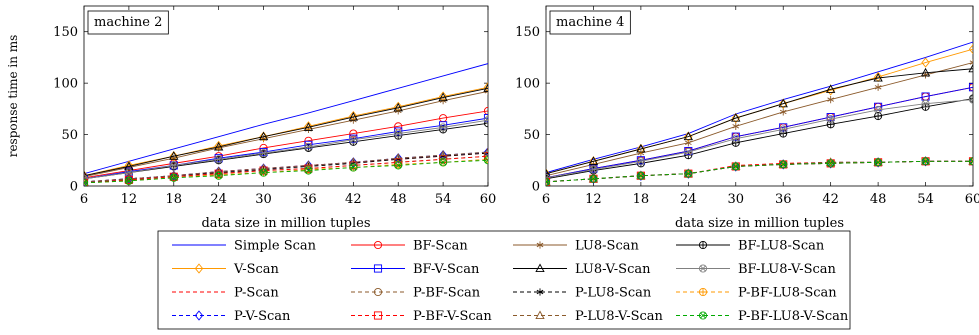 Image resolution: width=979 pixels, height=335 pixels. Describe the element at coordinates (13, 96) in the screenshot. I see `y-axis-label: response time in ms` at that location.